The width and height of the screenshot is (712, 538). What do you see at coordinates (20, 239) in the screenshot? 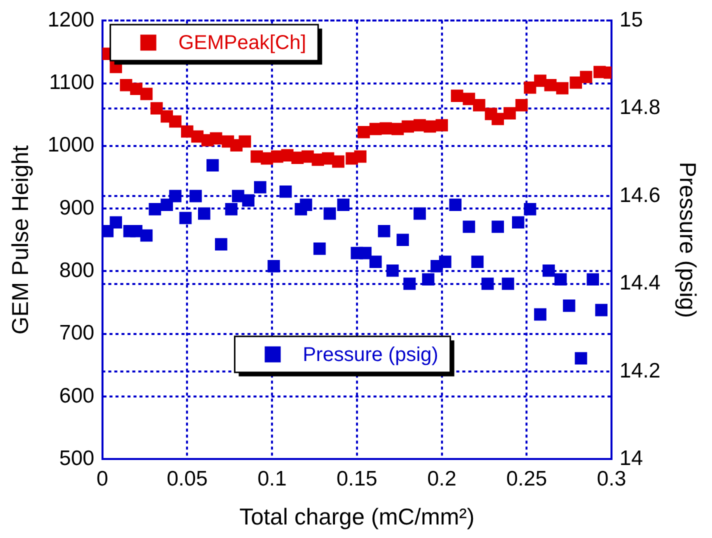
I see `y-axis-title: GEM Pulse Height` at bounding box center [20, 239].